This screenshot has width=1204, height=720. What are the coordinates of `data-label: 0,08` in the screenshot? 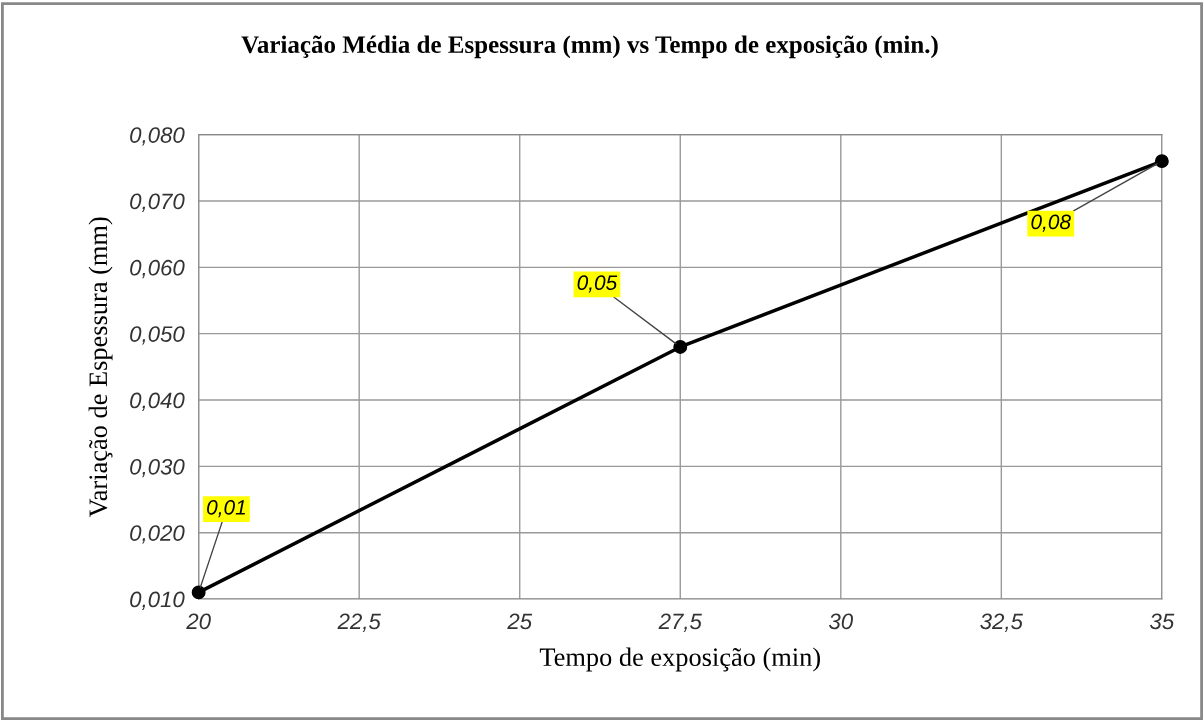 It's located at (1051, 223).